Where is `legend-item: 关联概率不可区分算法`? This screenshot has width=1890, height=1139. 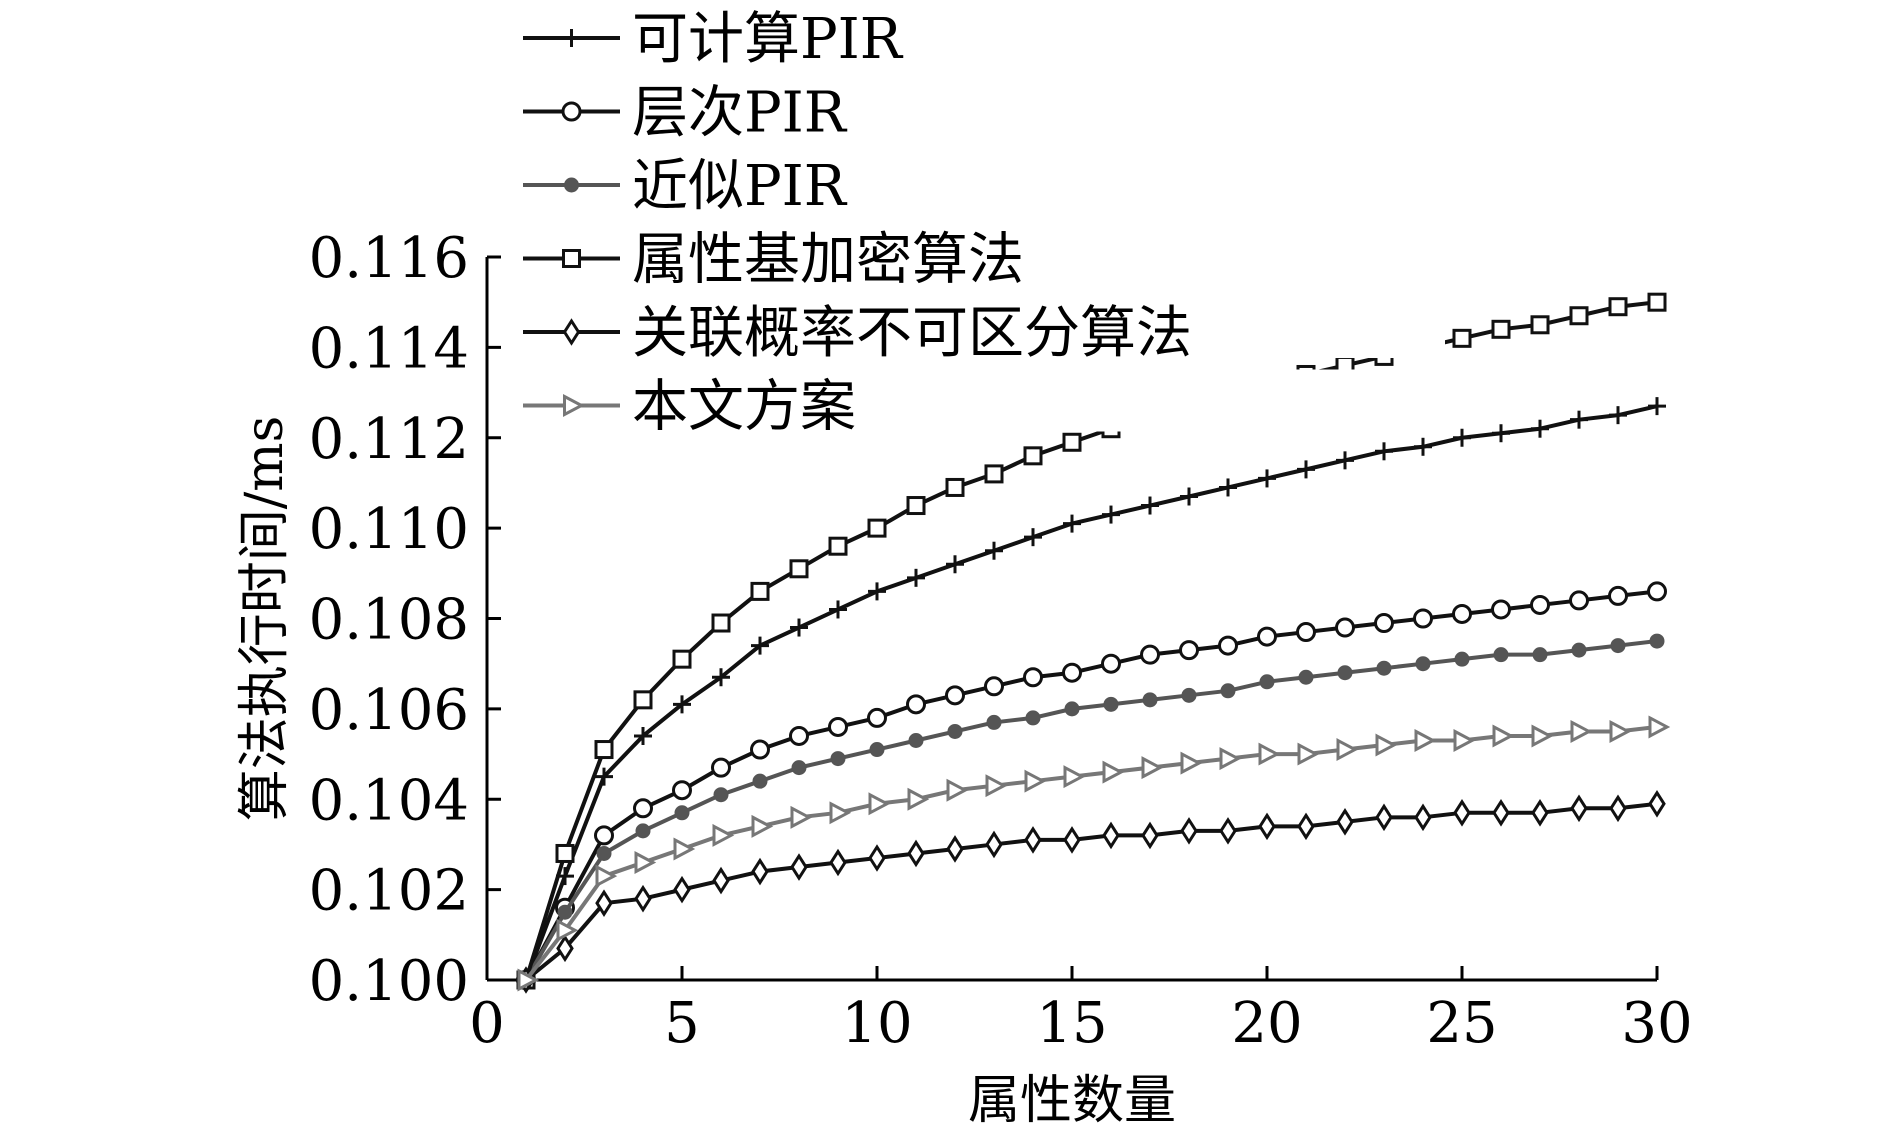 legend-item: 关联概率不可区分算法 is located at coordinates (980, 331).